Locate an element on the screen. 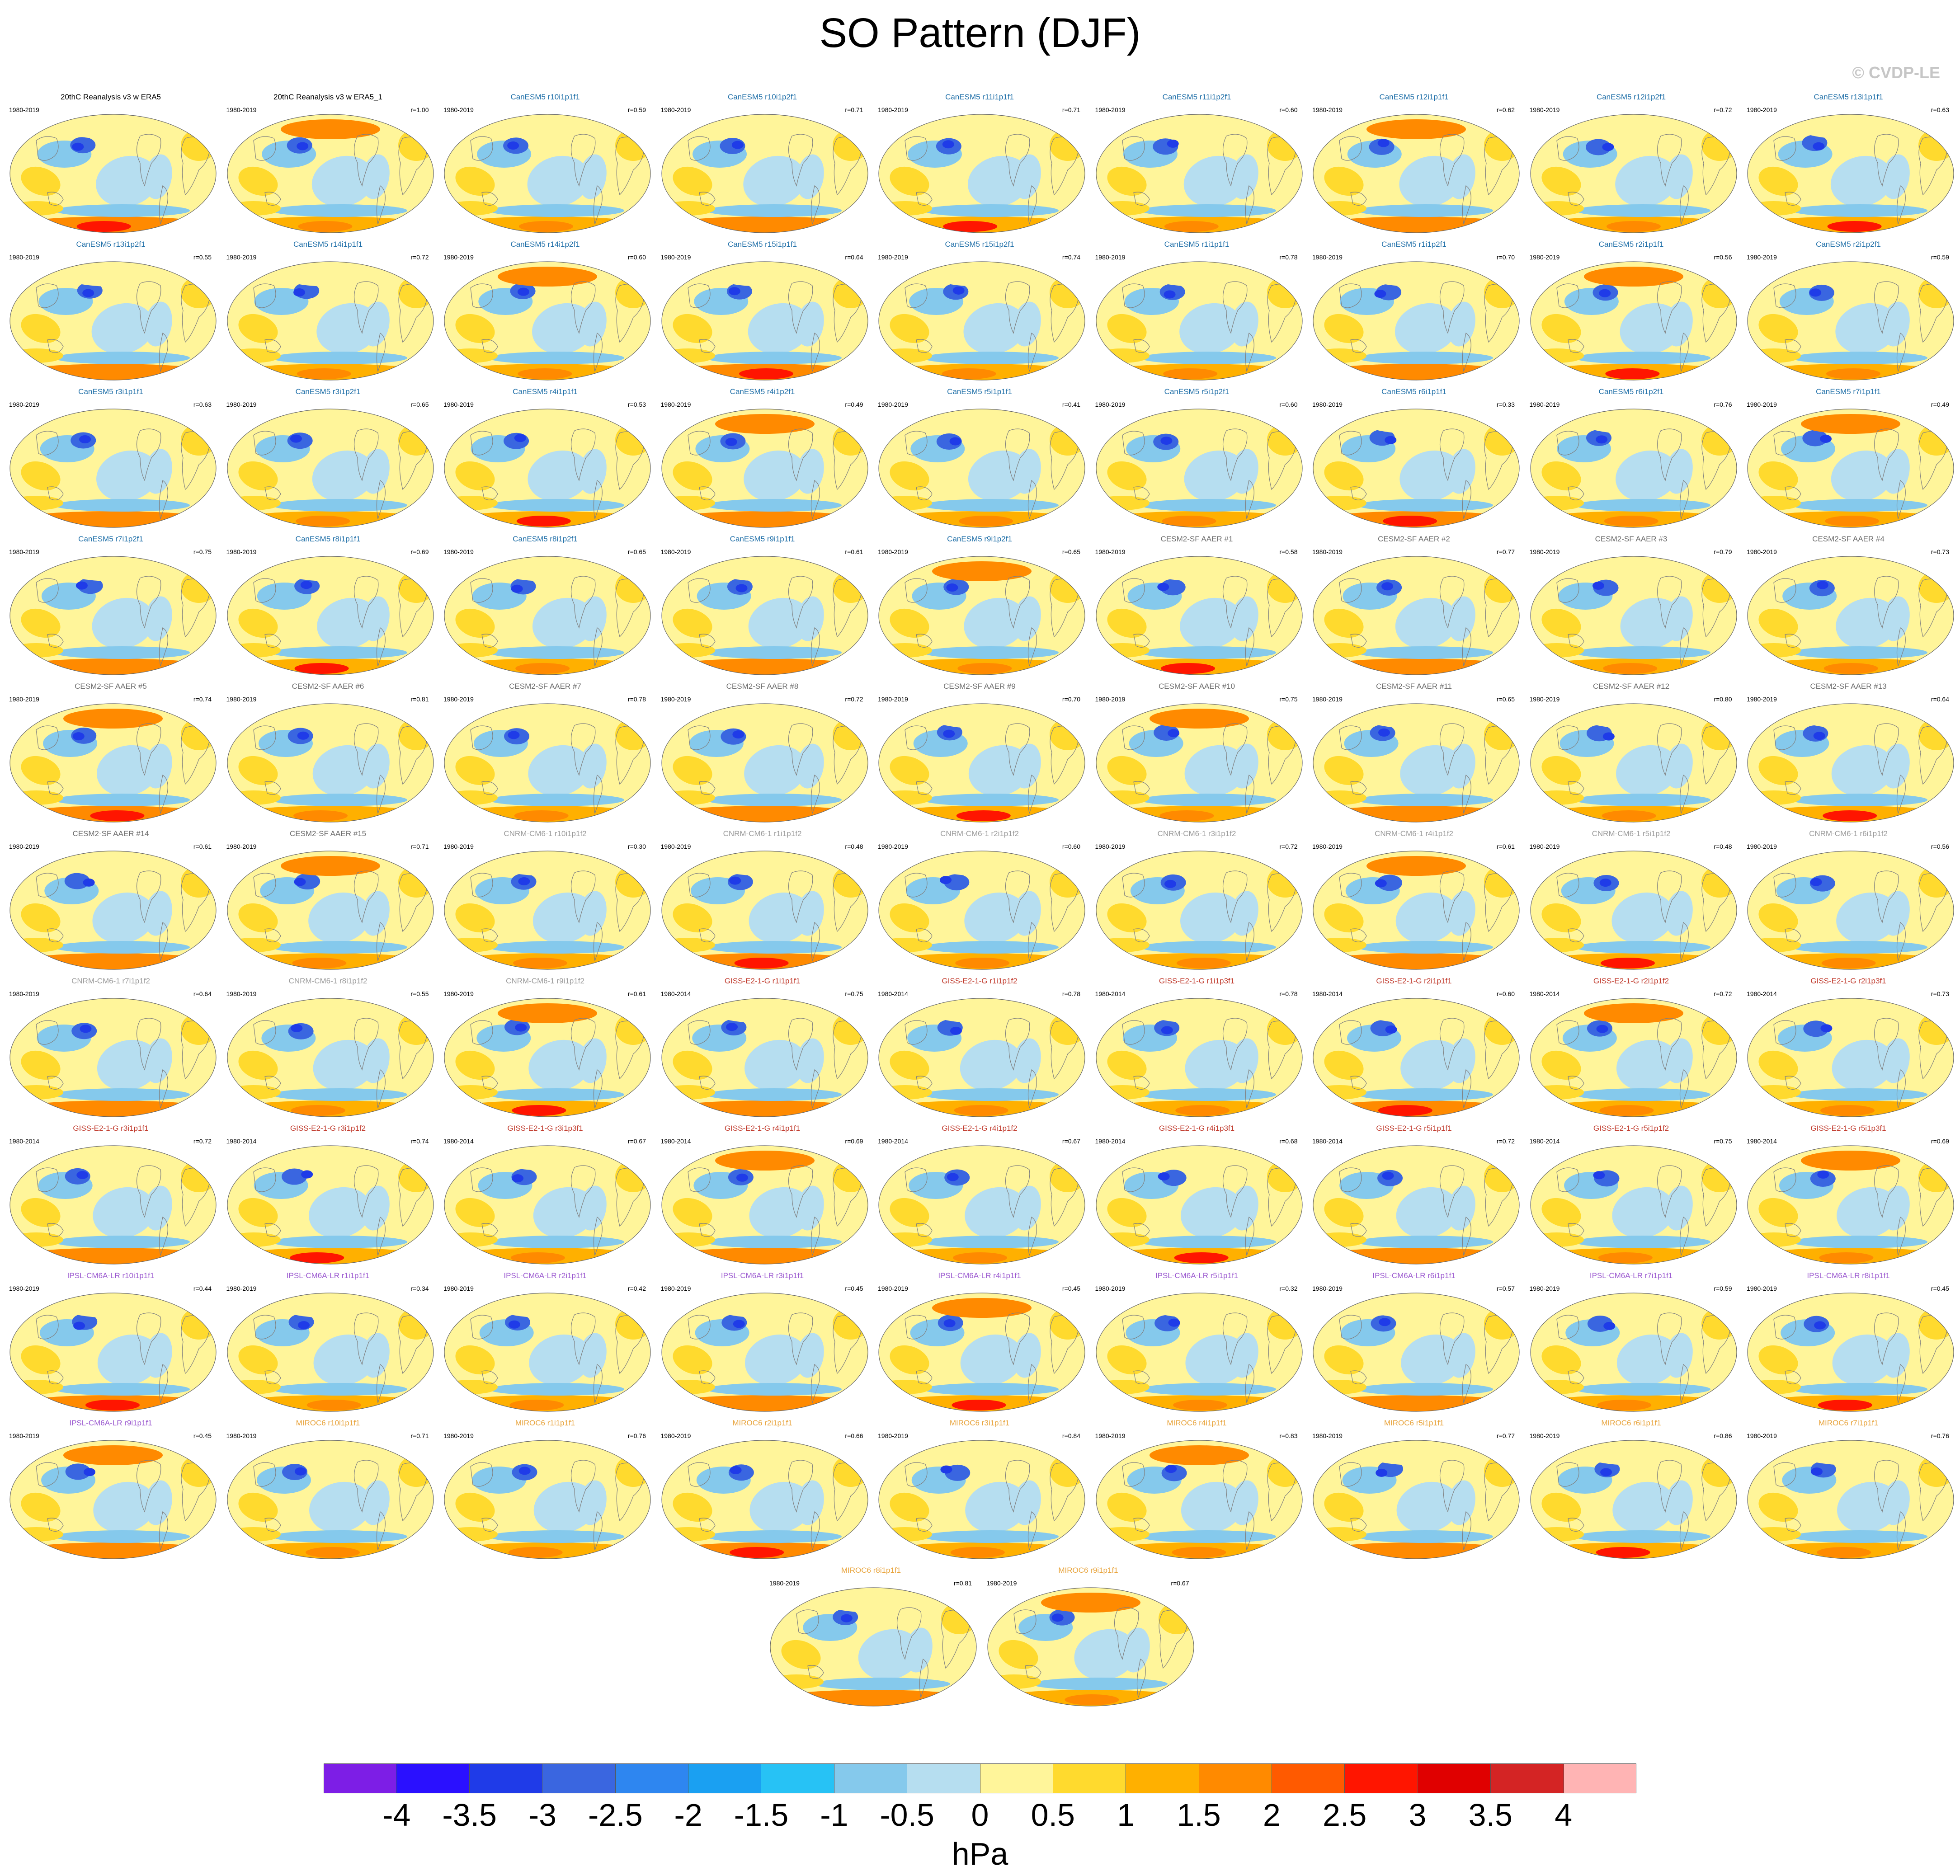  map-panel: CESM2-SF AAER #15 1980-2019 r=0.71 is located at coordinates (328, 901).